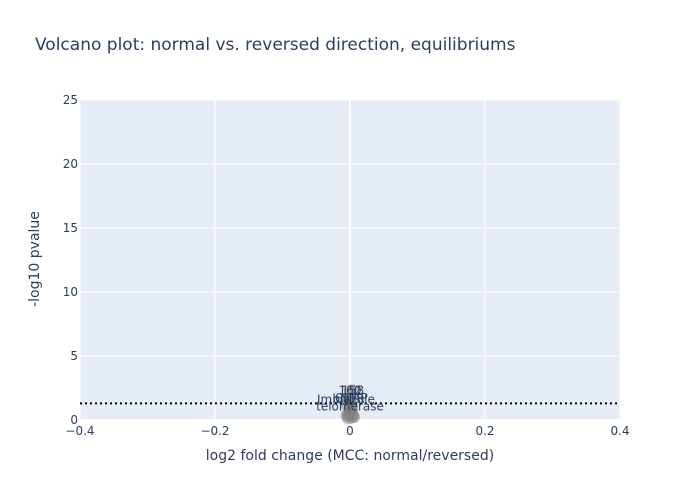 This screenshot has height=500, width=700. Describe the element at coordinates (619, 431) in the screenshot. I see `x-tick-label: 0.4` at that location.